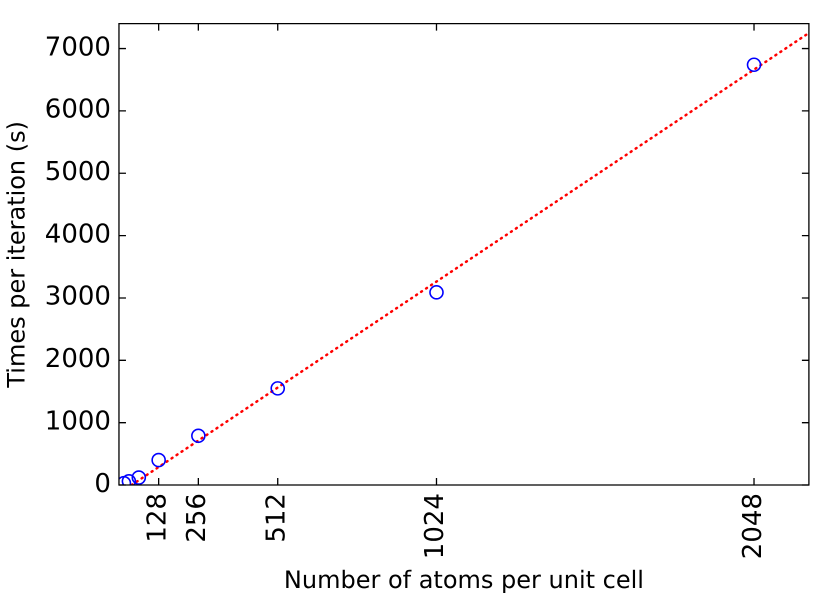 This screenshot has width=817, height=600. Describe the element at coordinates (77, 172) in the screenshot. I see `y-tick-label: 5000` at that location.